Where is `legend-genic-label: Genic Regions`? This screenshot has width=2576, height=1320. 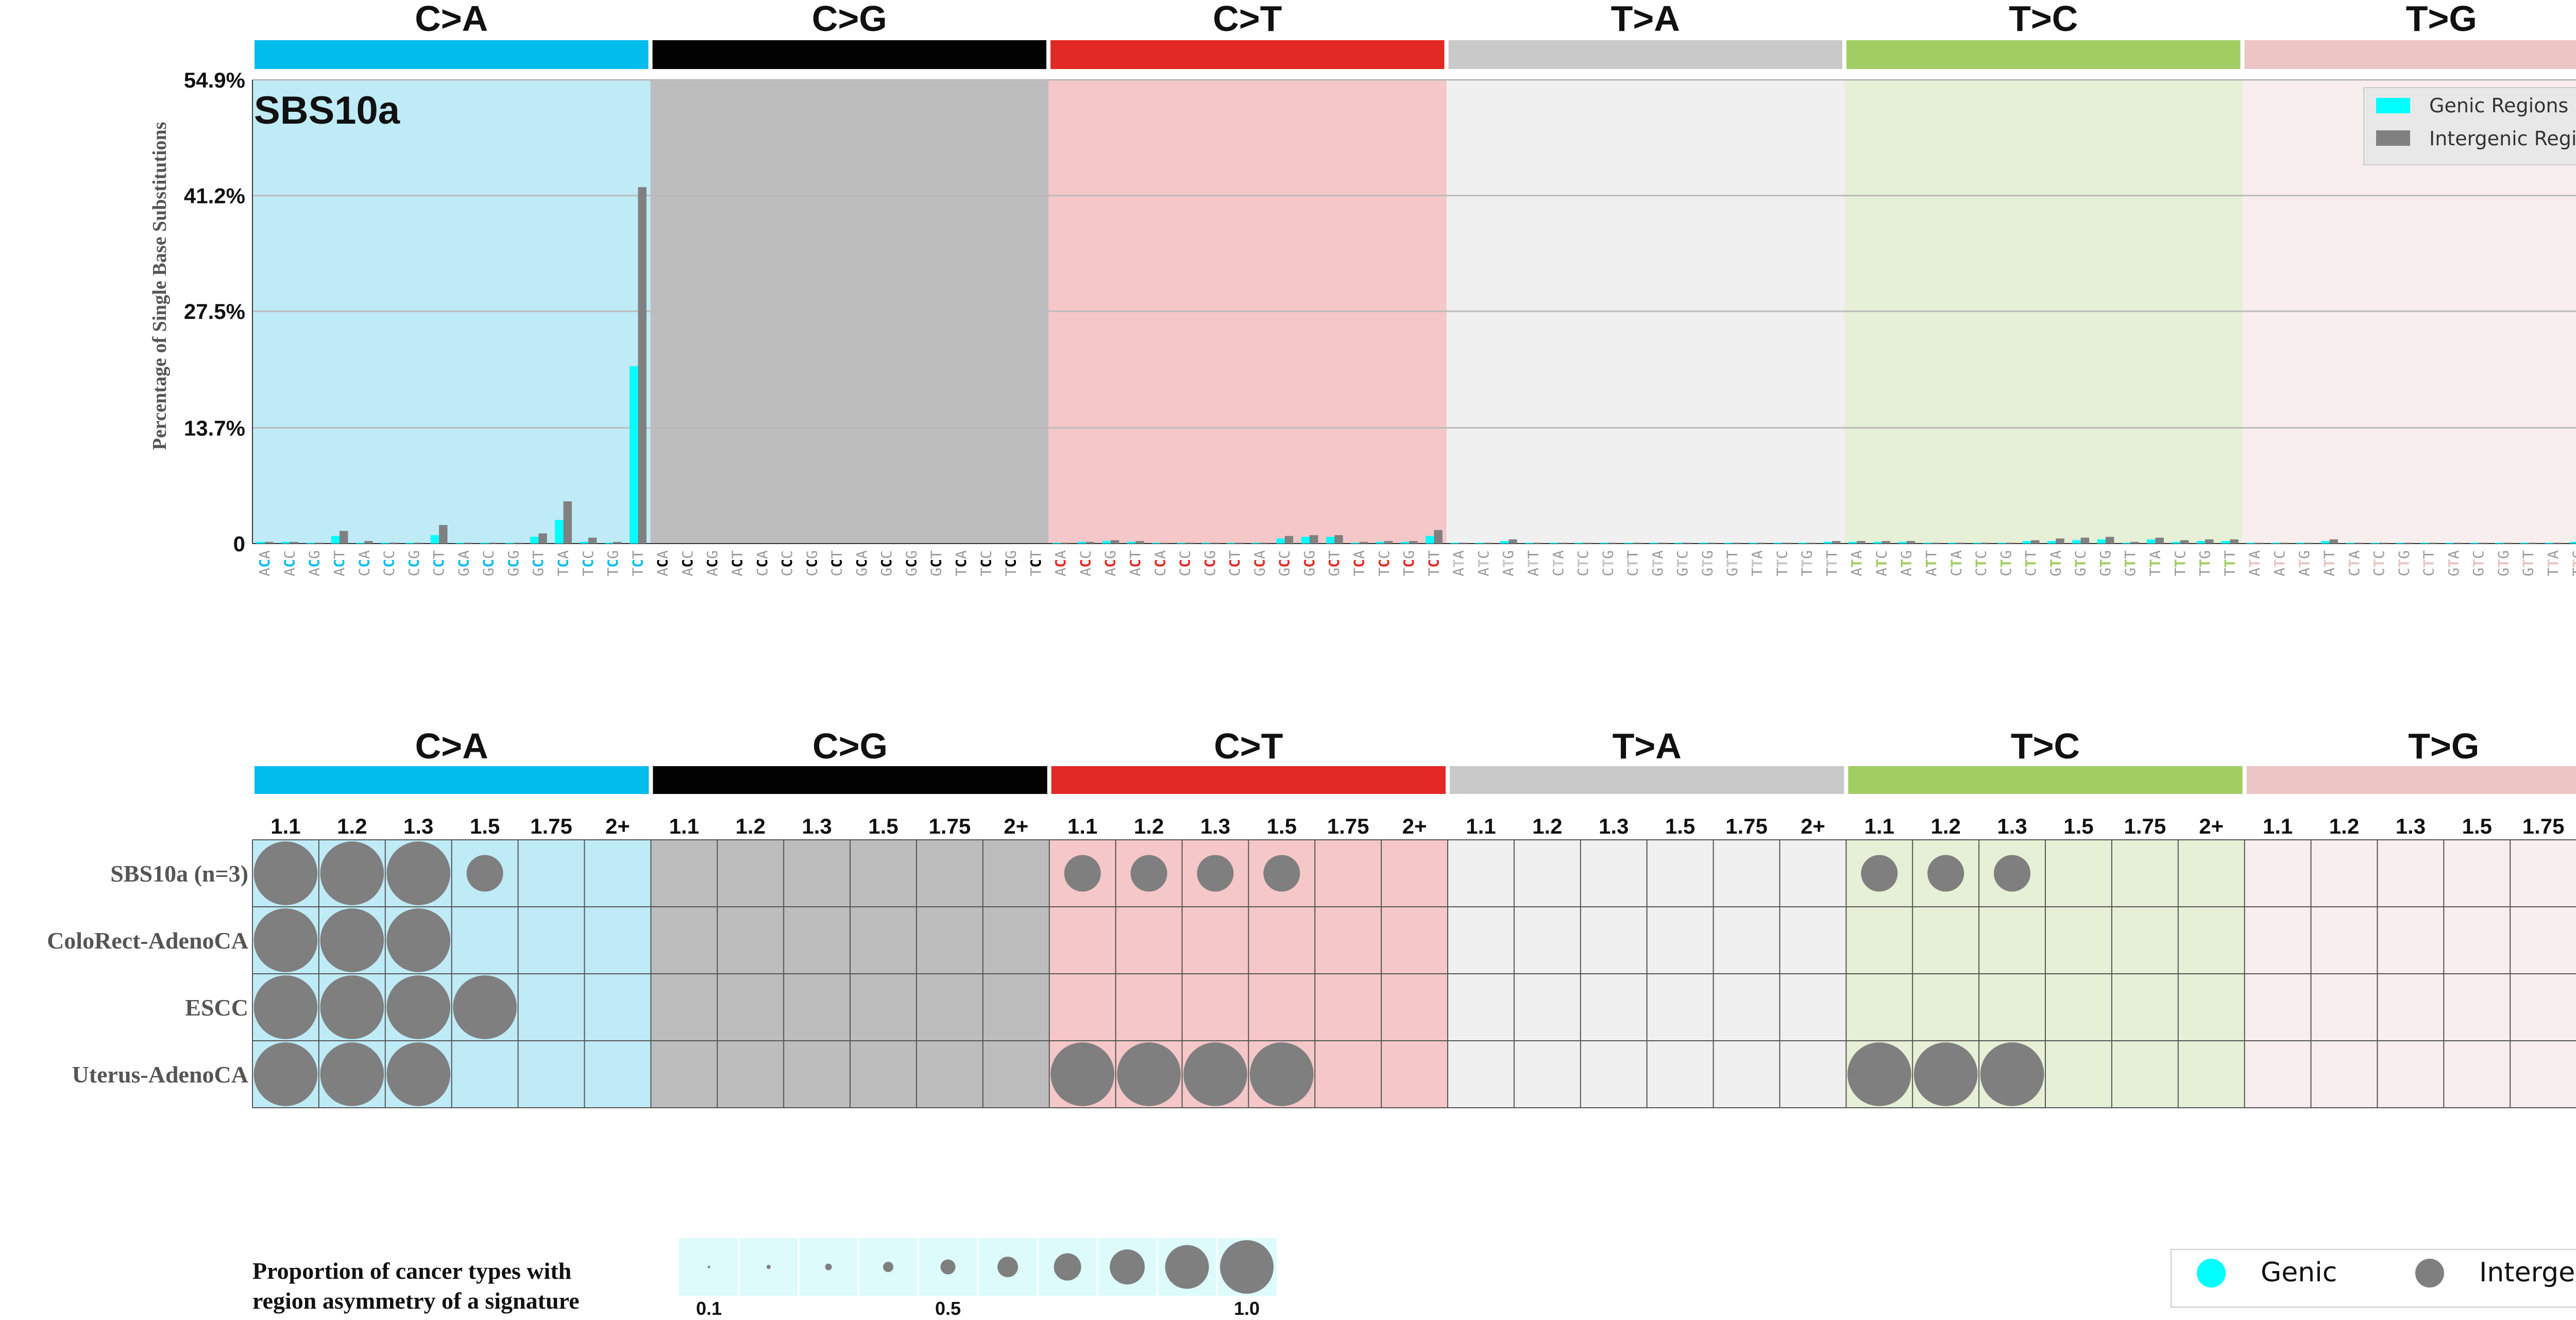 legend-genic-label: Genic Regions is located at coordinates (2498, 106).